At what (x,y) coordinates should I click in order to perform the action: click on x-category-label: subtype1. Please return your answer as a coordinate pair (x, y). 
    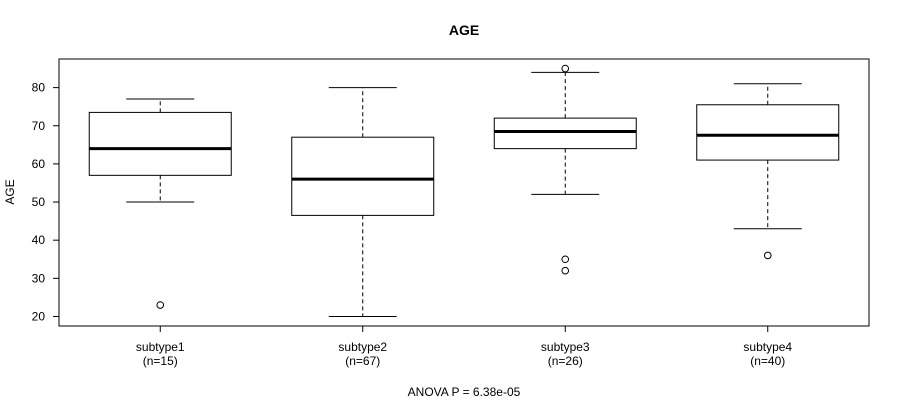
    Looking at the image, I should click on (160, 347).